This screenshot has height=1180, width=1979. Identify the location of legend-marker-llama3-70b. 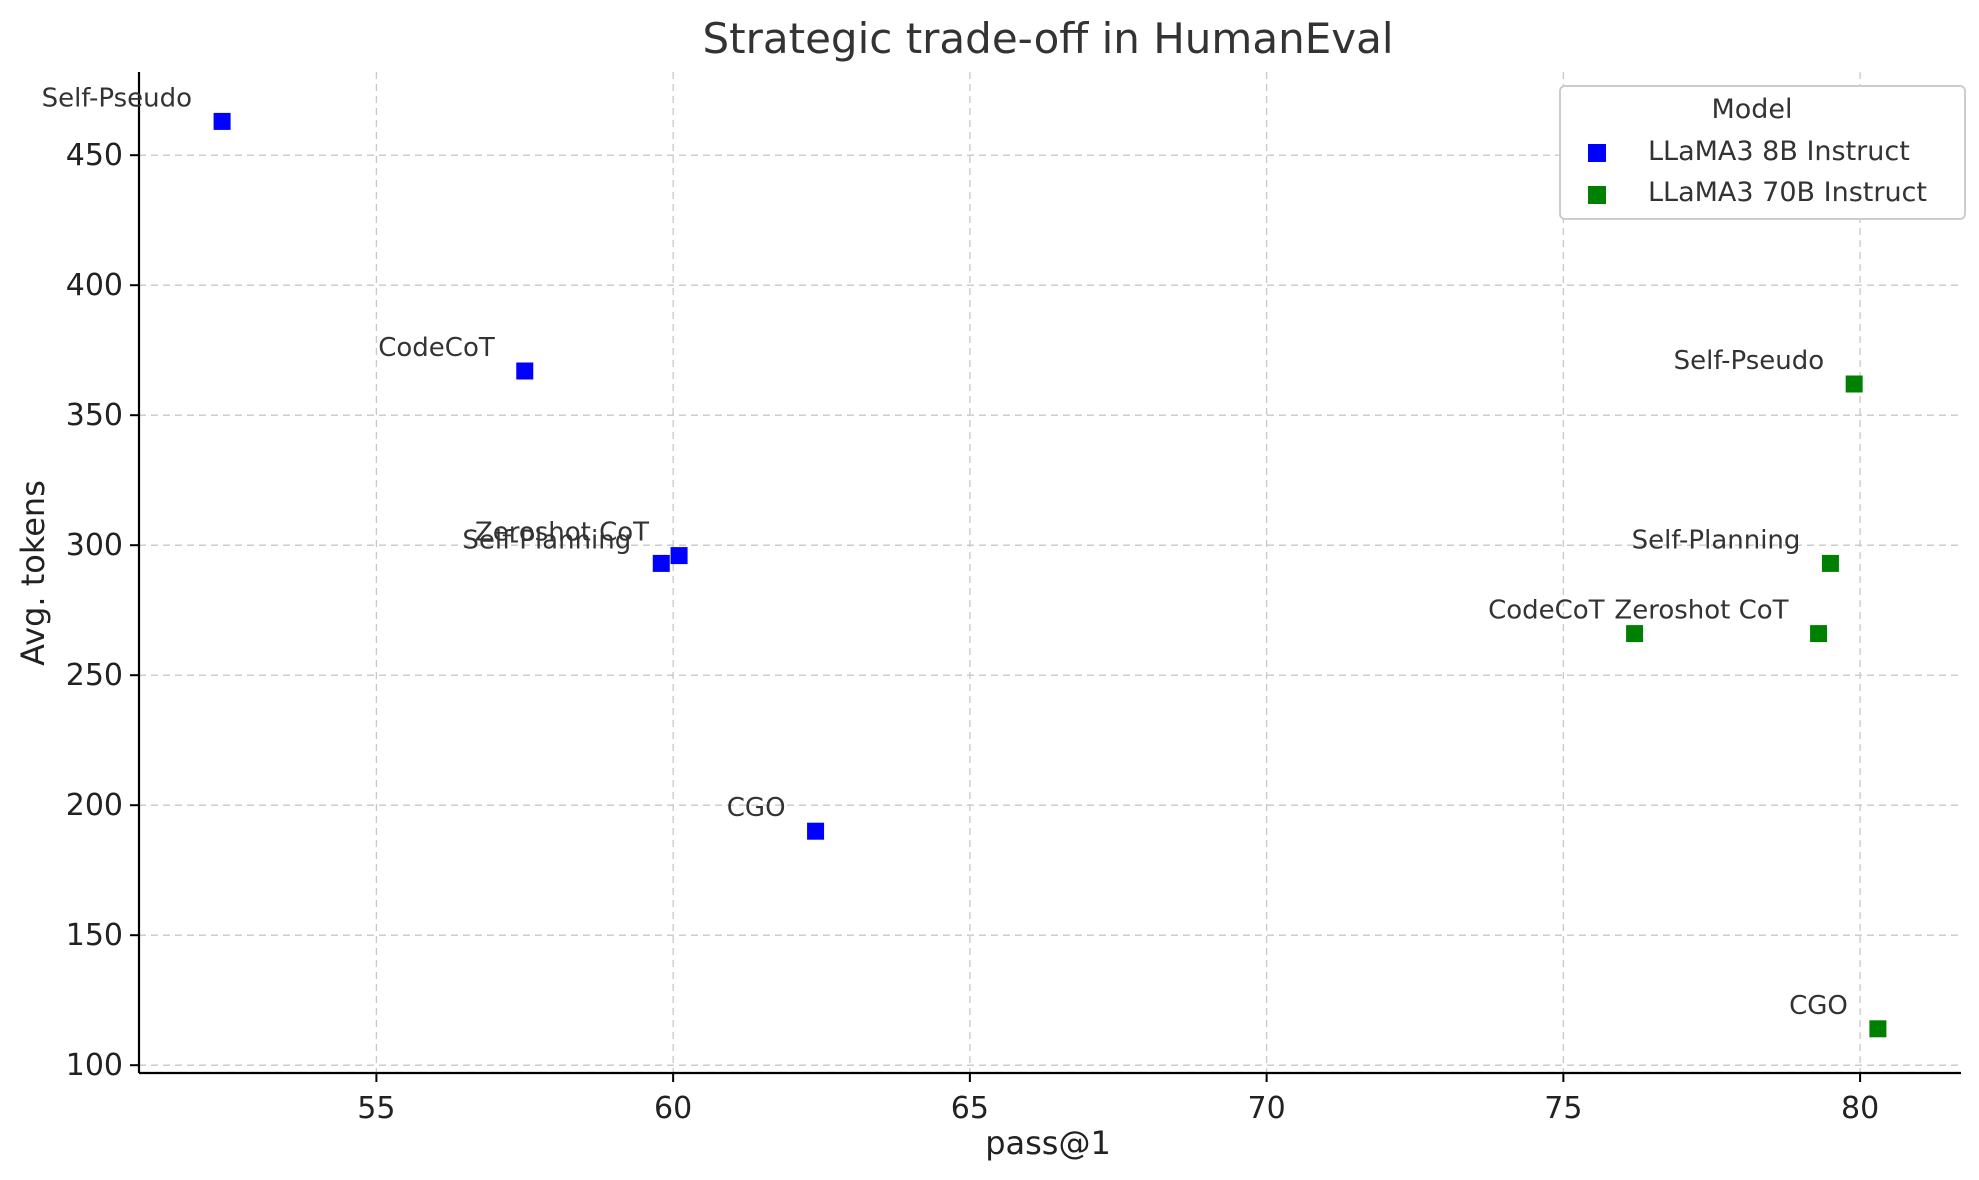
(1597, 195).